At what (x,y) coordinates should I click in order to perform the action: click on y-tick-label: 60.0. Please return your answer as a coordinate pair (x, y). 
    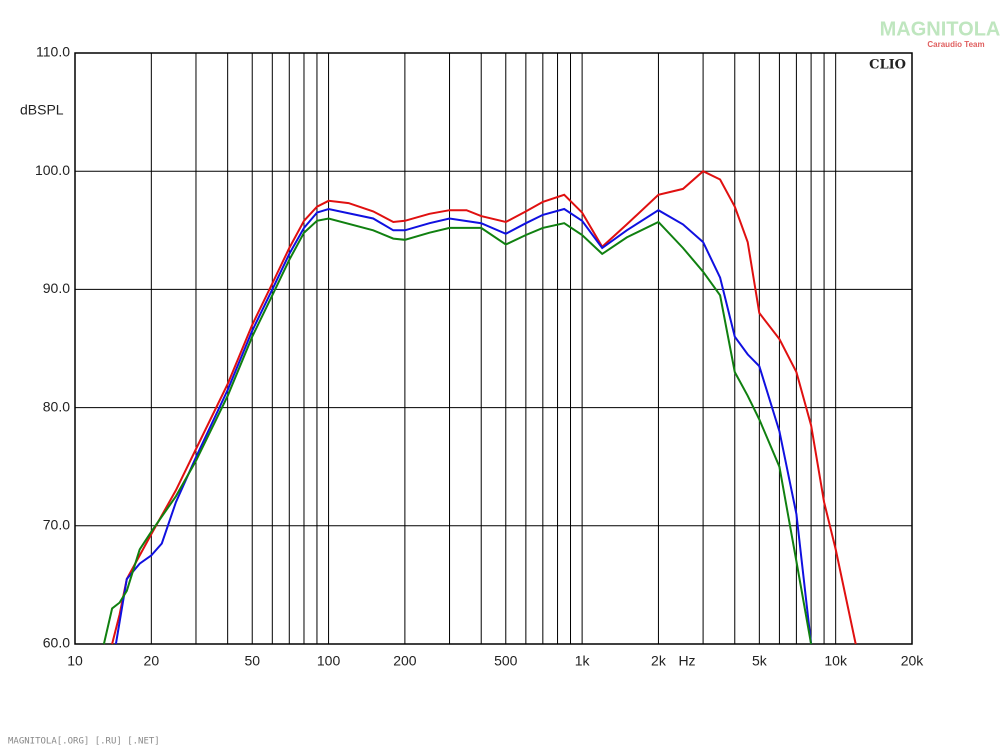
    Looking at the image, I should click on (56, 643).